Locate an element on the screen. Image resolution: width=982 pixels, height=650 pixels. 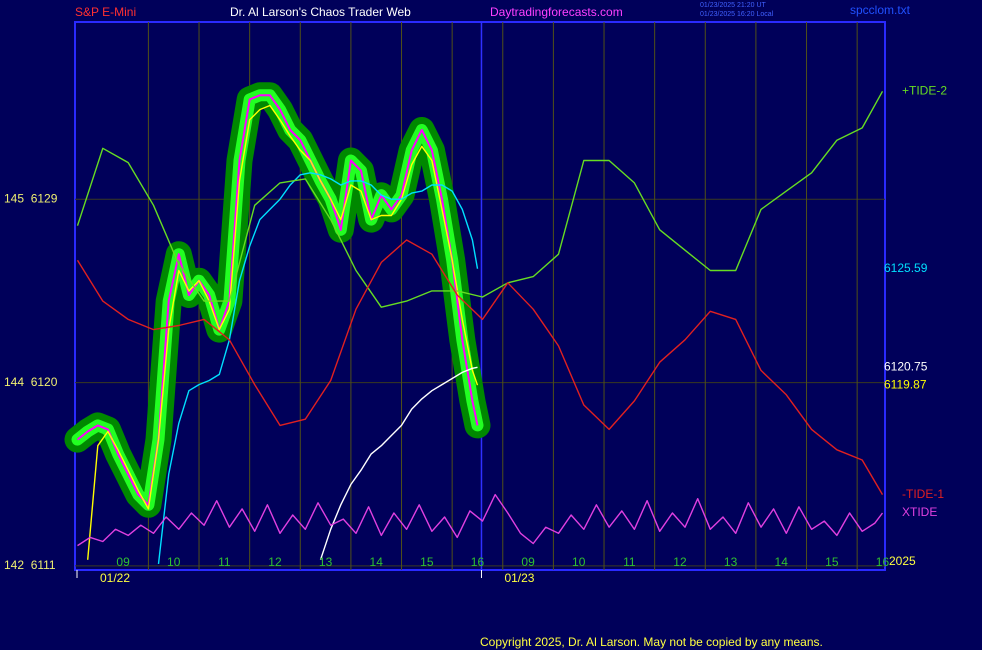
end-value-label: 6119.87 is located at coordinates (905, 384).